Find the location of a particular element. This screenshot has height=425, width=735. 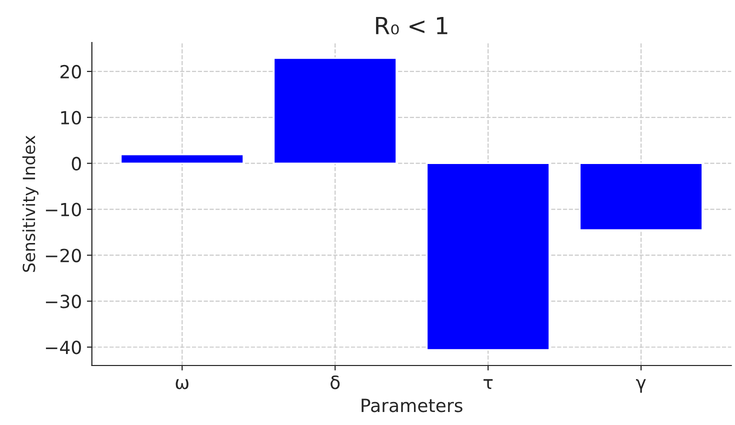

y-tick-label: 0 is located at coordinates (76, 163).